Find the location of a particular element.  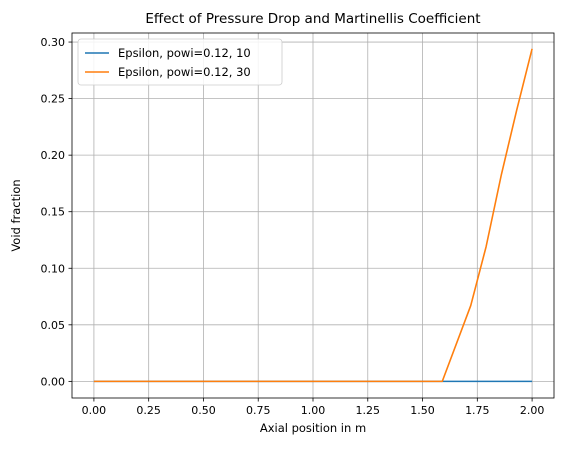

y-tick-label: 0.20 is located at coordinates (53, 155).